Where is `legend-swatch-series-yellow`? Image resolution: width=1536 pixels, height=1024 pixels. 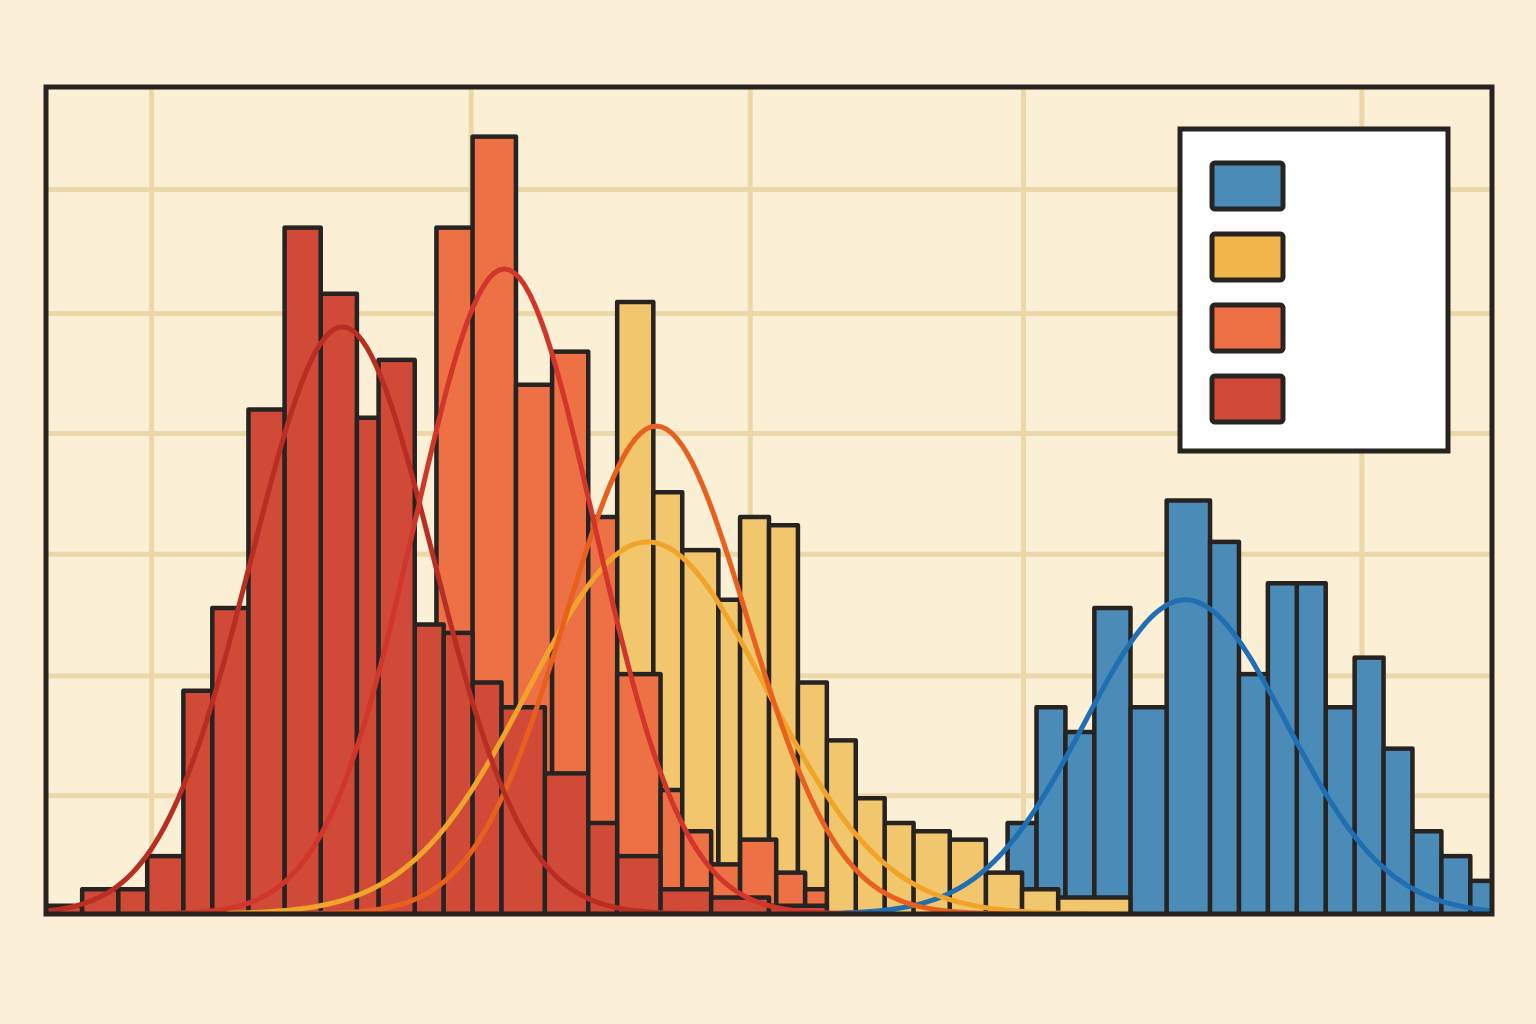 legend-swatch-series-yellow is located at coordinates (1247, 257).